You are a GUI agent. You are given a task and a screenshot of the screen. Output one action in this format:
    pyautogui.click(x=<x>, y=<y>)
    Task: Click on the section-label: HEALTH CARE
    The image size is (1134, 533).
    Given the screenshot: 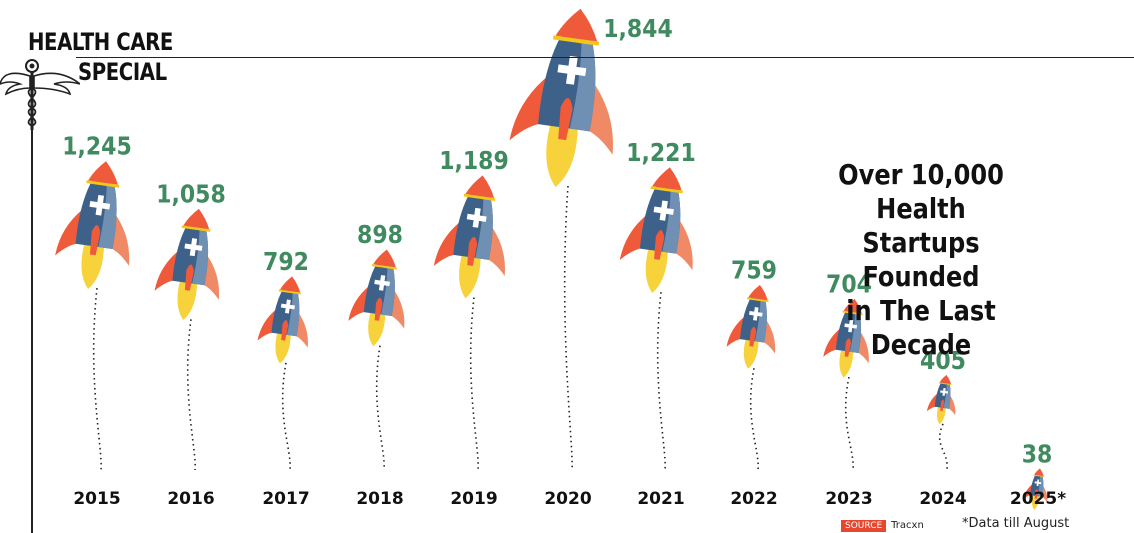 What is the action you would take?
    pyautogui.click(x=100, y=42)
    